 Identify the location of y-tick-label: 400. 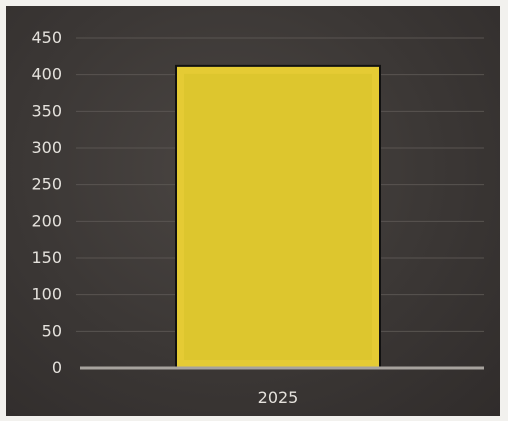
(46, 74).